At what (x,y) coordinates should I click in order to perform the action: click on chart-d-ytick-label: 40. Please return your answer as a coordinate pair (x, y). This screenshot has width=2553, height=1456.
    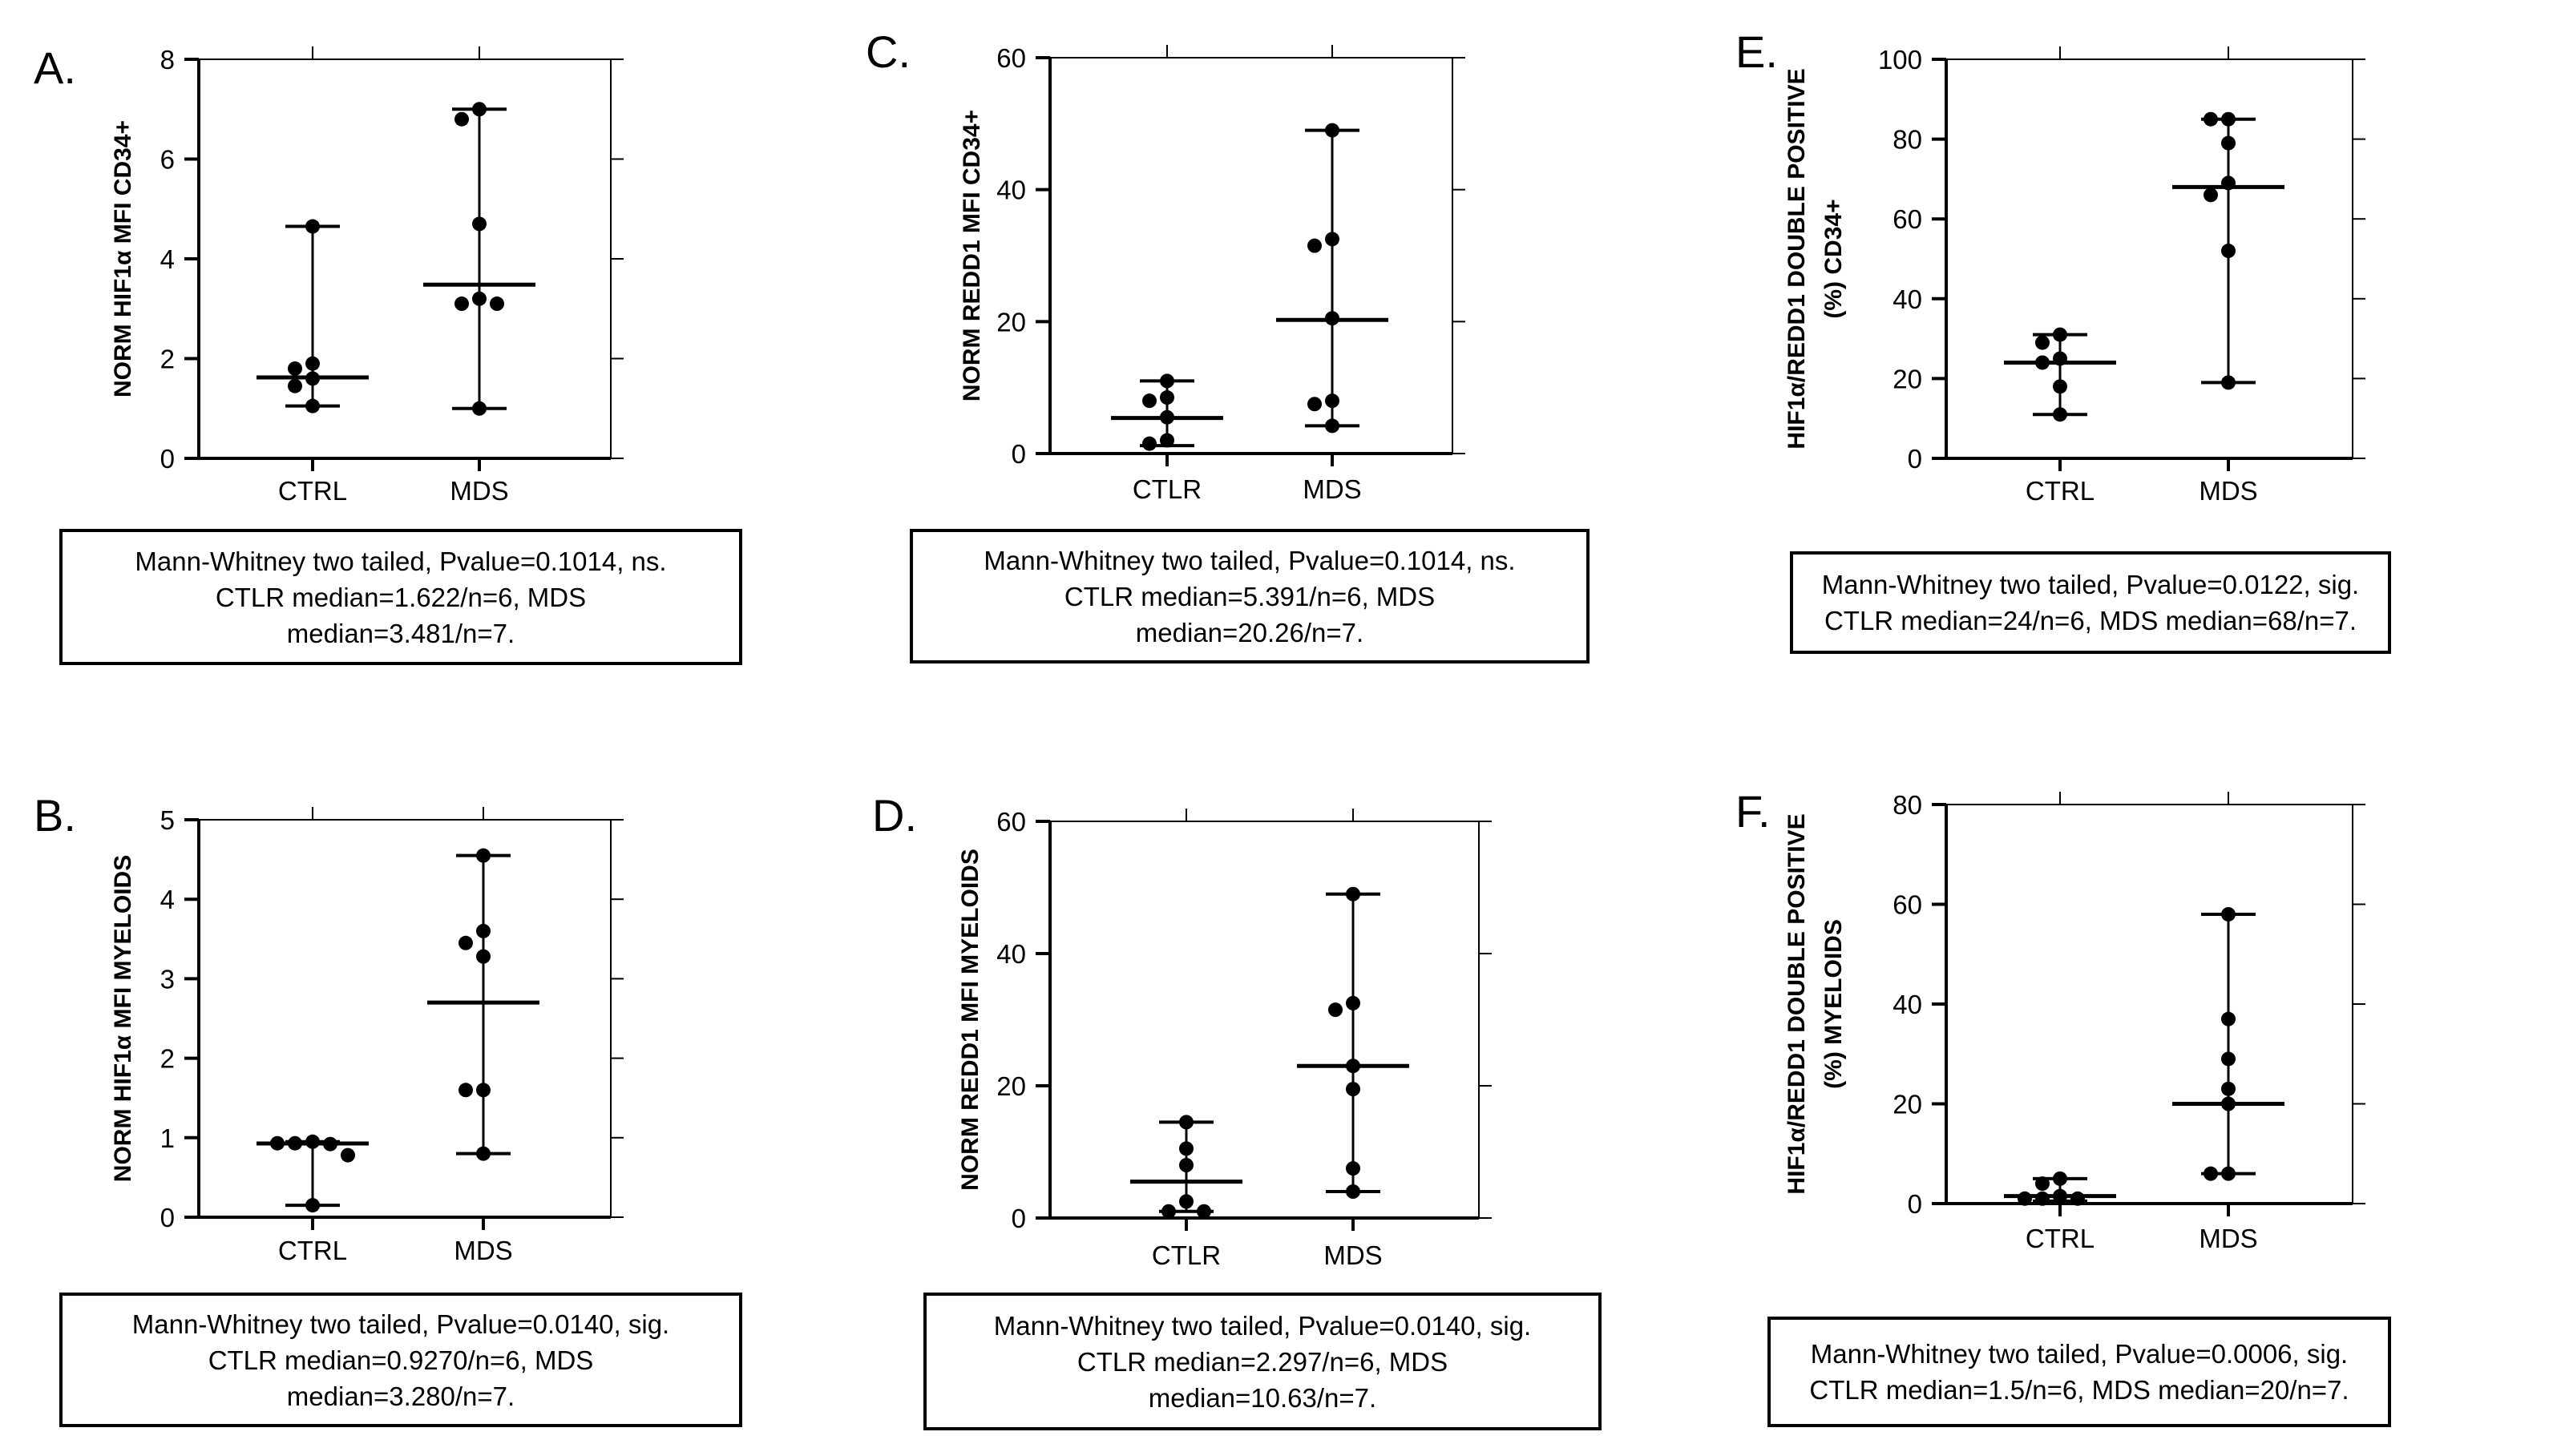
    Looking at the image, I should click on (1011, 954).